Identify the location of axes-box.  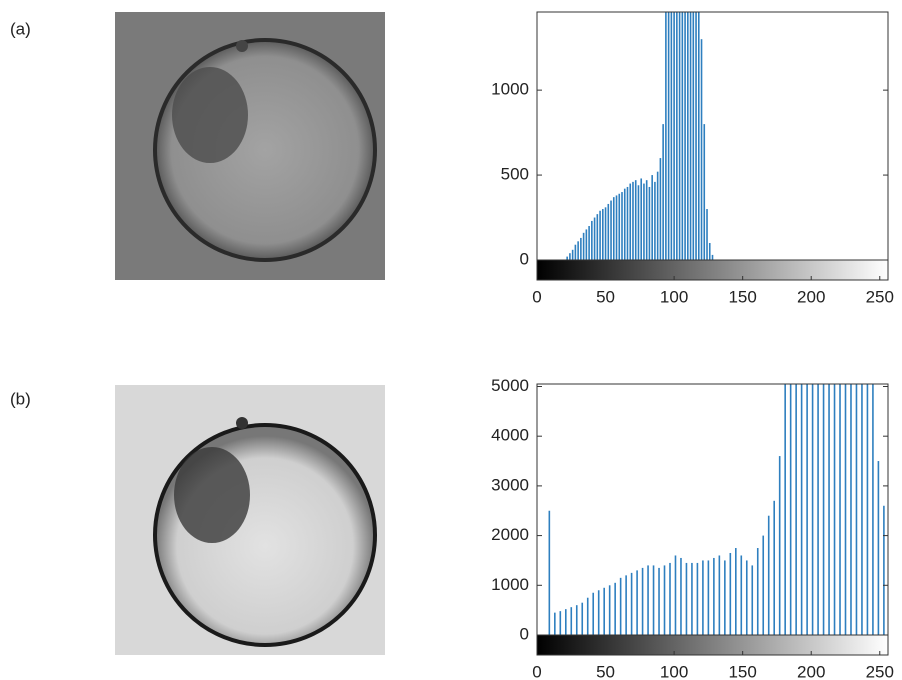
(712, 509).